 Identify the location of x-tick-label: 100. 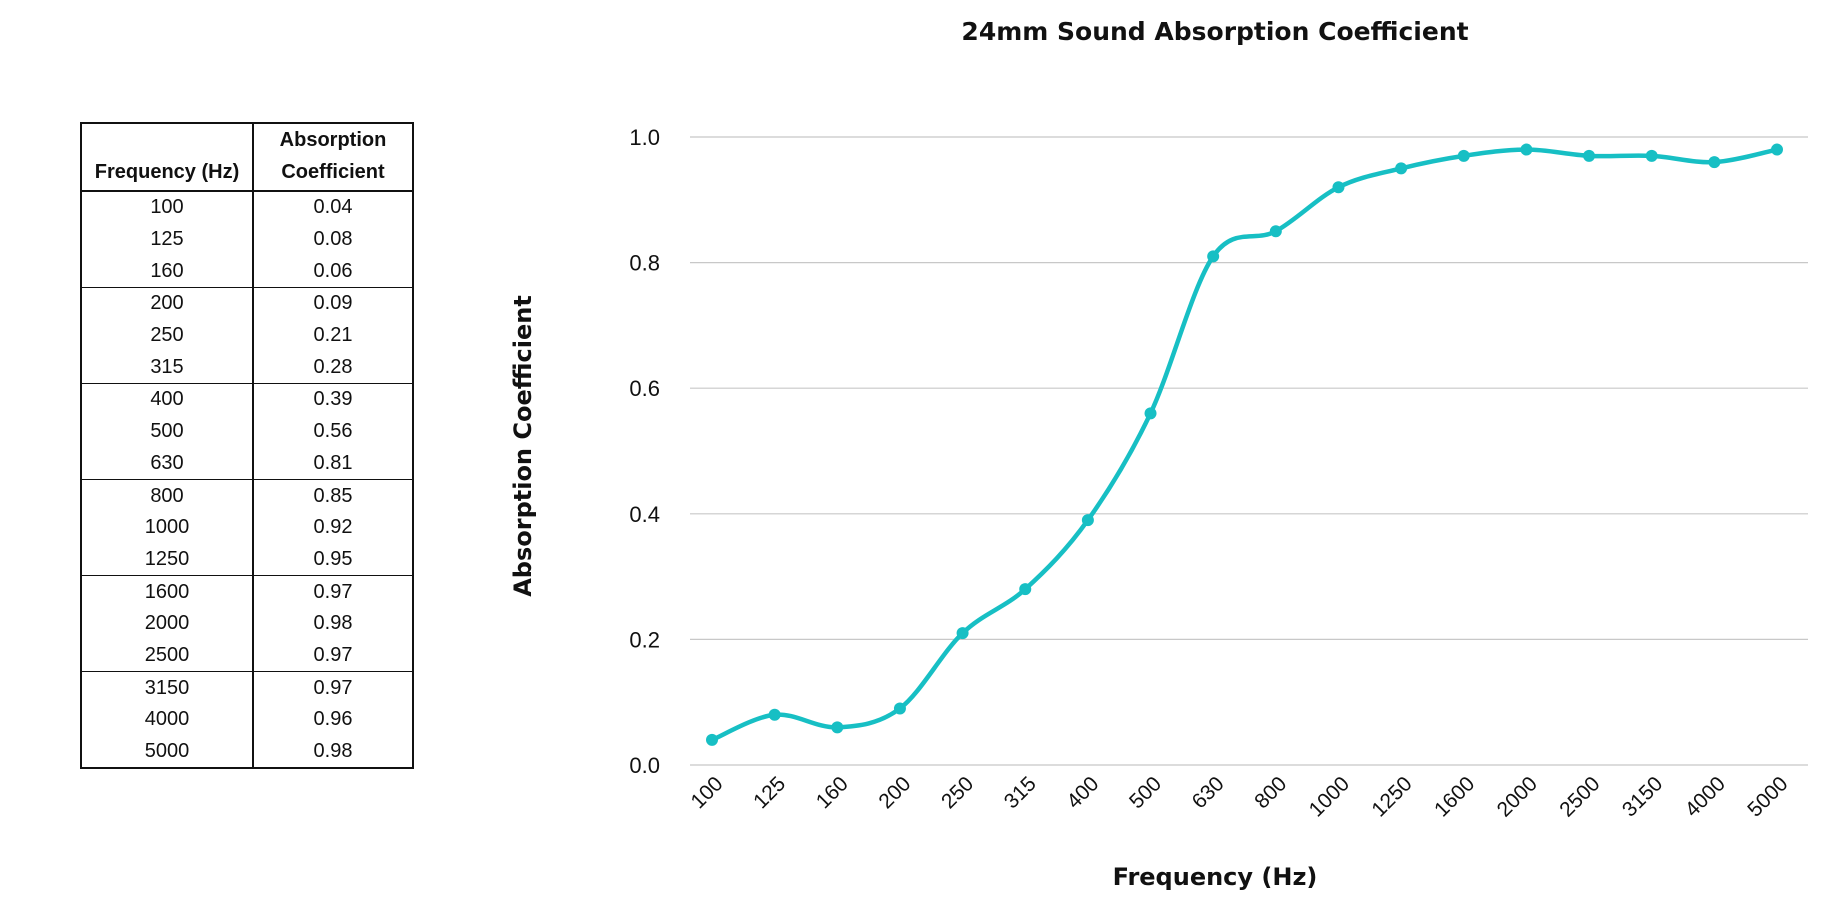
(706, 792).